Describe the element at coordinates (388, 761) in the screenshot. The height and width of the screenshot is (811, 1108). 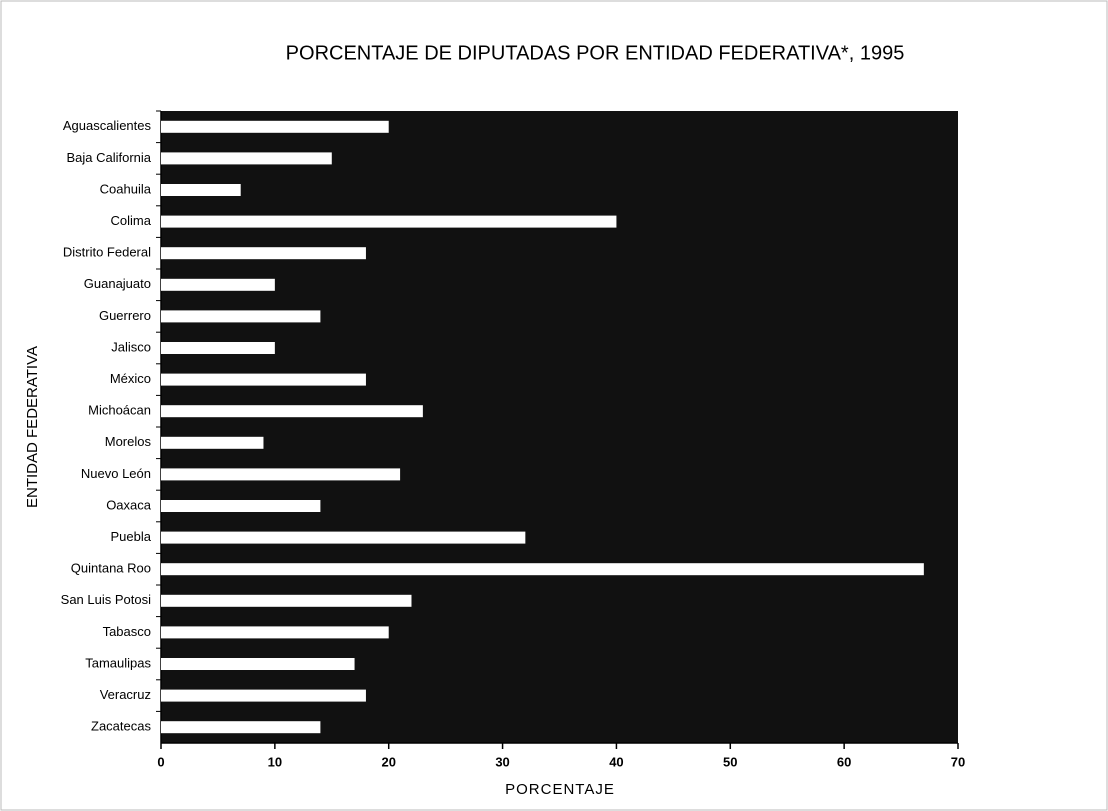
I see `x-tick-label: 20` at that location.